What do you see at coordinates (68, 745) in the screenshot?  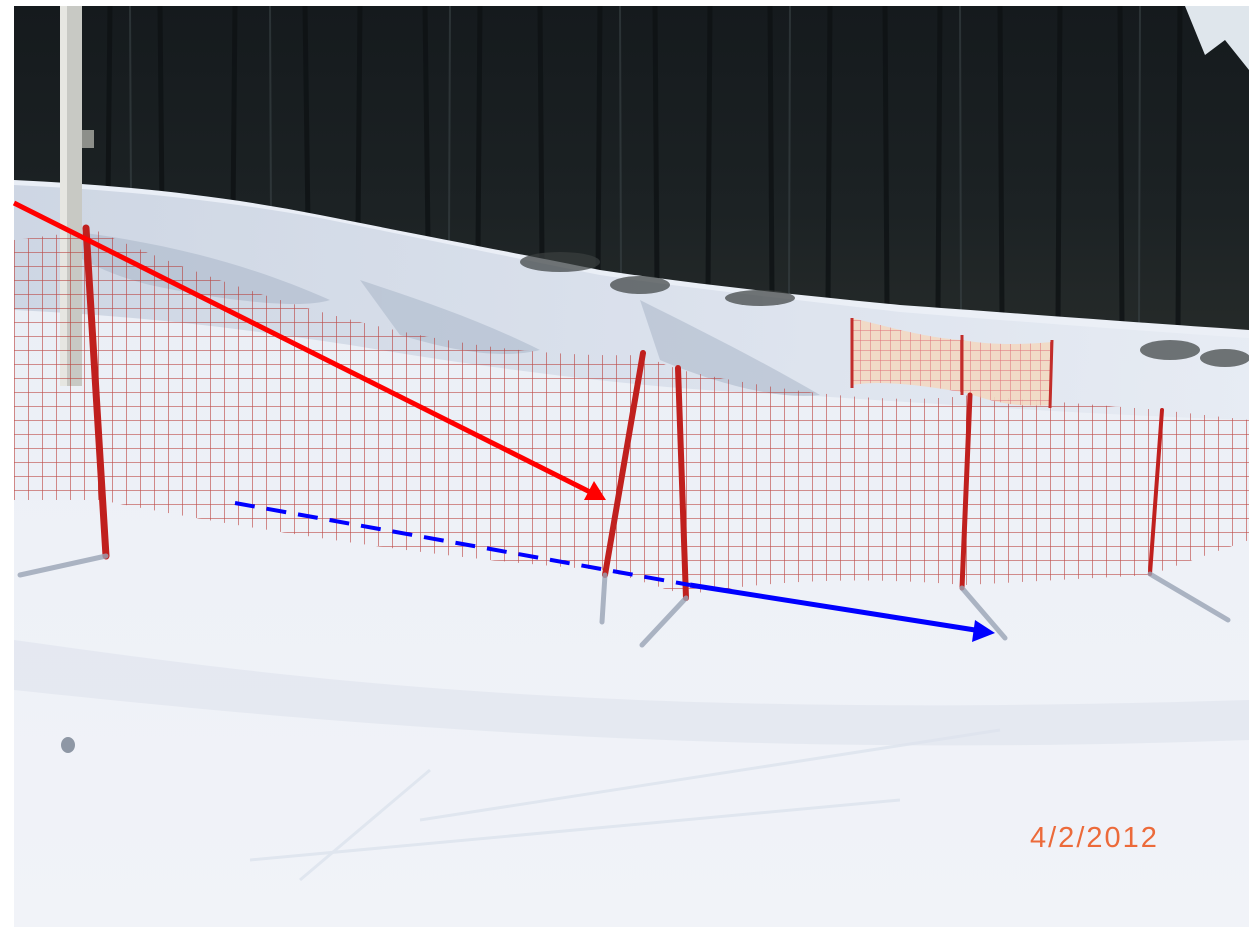 I see `snow-lump` at bounding box center [68, 745].